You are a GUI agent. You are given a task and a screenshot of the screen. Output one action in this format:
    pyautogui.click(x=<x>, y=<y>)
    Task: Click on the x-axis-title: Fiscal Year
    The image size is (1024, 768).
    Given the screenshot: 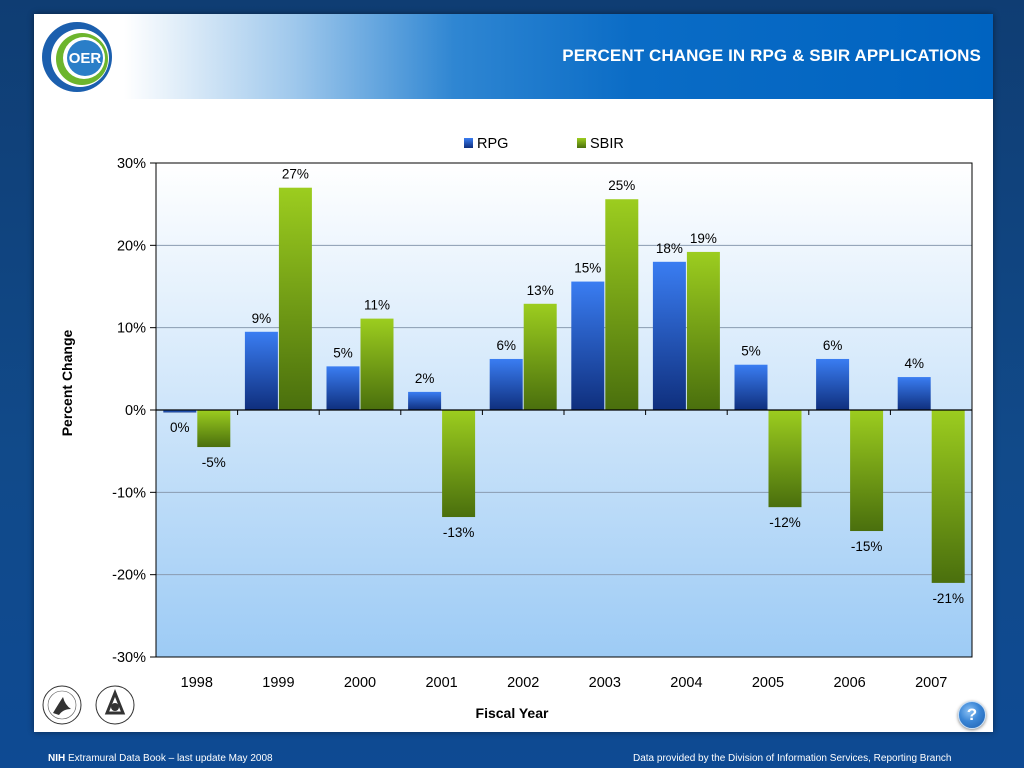 What is the action you would take?
    pyautogui.click(x=512, y=713)
    